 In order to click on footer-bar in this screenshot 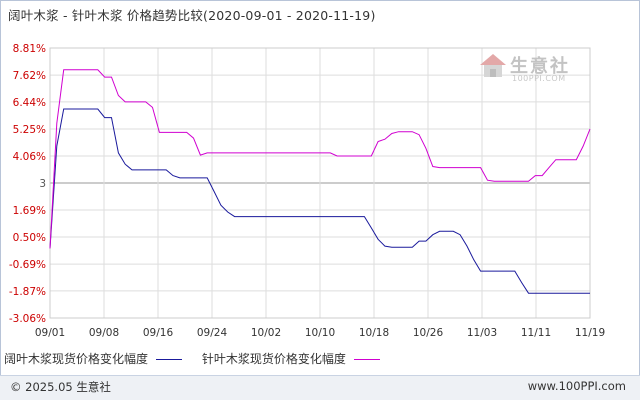, I will do `click(320, 387)`.